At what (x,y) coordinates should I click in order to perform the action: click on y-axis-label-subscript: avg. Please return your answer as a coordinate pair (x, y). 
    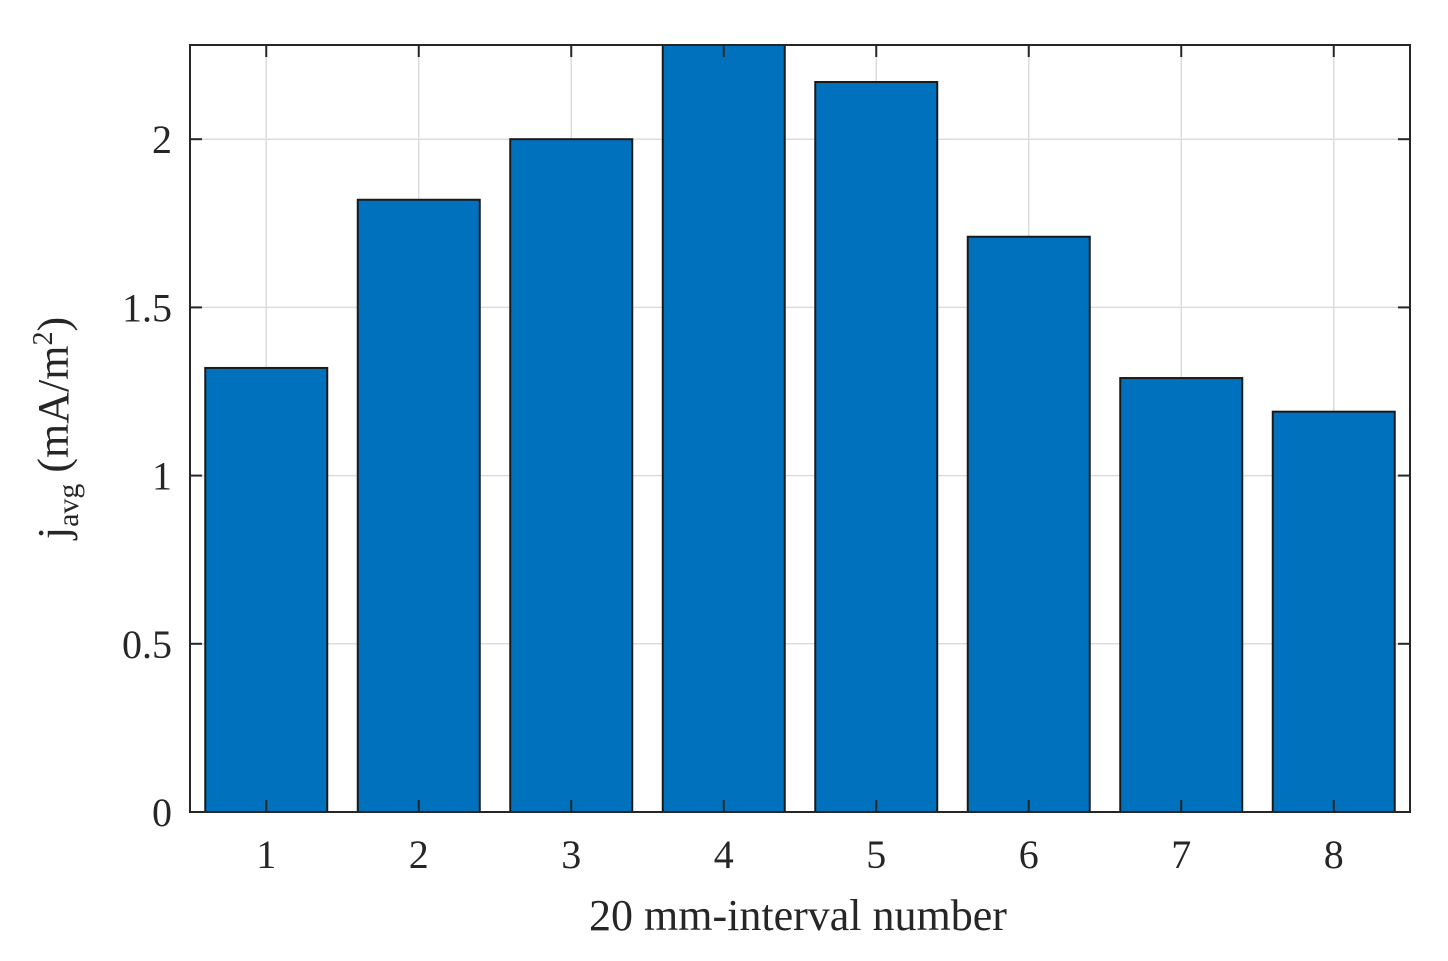
    Looking at the image, I should click on (68, 505).